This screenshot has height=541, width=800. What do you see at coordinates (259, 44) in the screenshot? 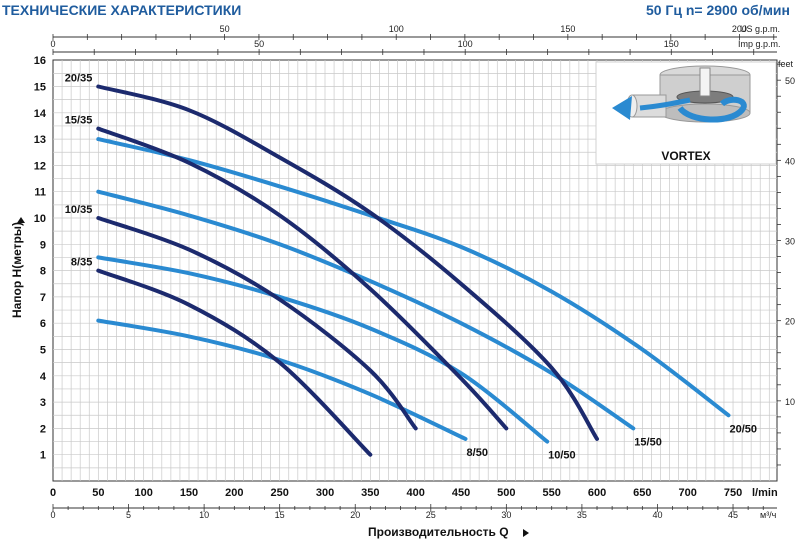
I see `imp-tick-label: 50` at bounding box center [259, 44].